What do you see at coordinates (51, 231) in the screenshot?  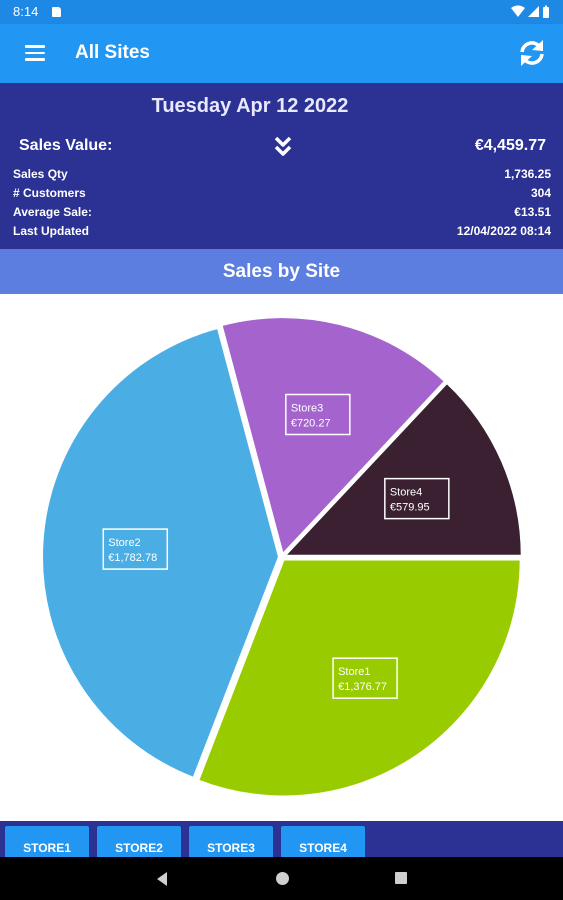 I see `stat-label-last-updated: Last Updated` at bounding box center [51, 231].